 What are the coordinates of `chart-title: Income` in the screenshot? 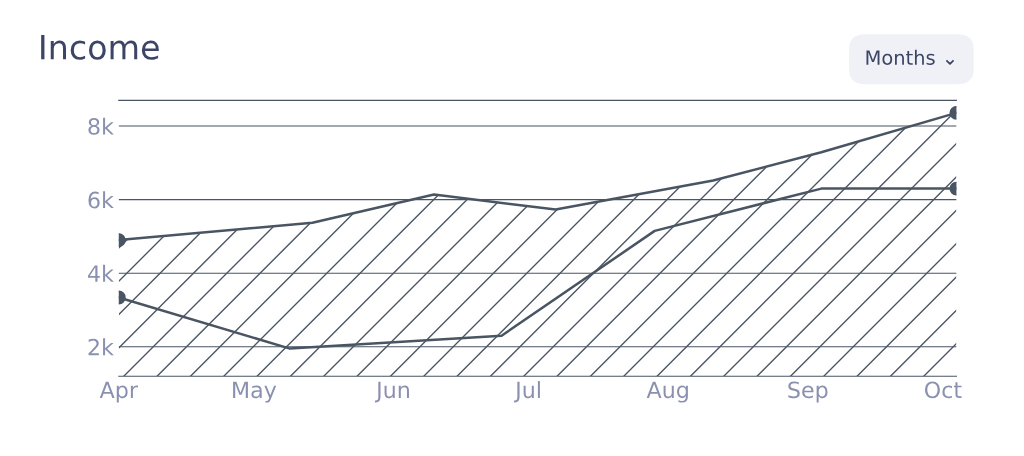 It's located at (100, 47).